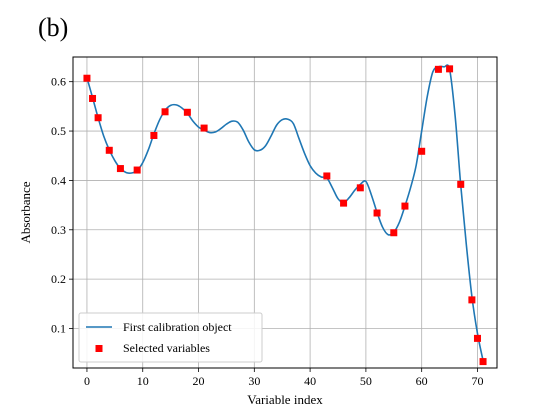 The width and height of the screenshot is (554, 416). What do you see at coordinates (199, 381) in the screenshot?
I see `x-tick-label: 20` at bounding box center [199, 381].